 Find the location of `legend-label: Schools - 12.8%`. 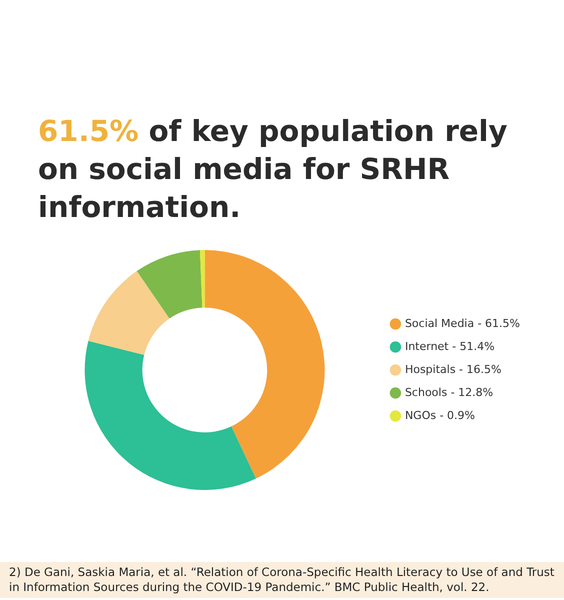

legend-label: Schools - 12.8% is located at coordinates (449, 392).